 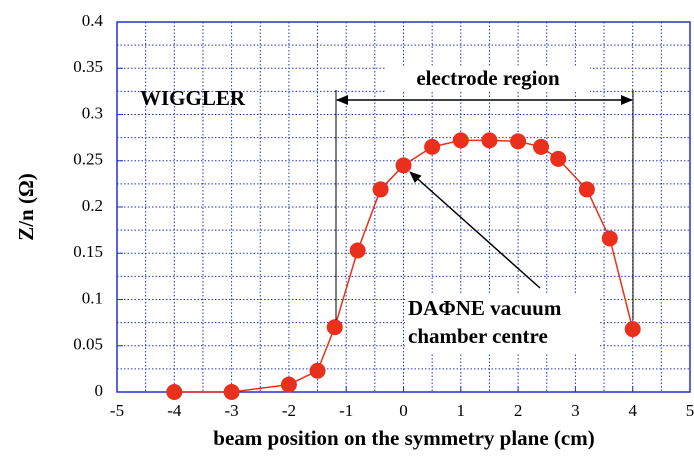 What do you see at coordinates (475, 230) in the screenshot?
I see `centre-arrow` at bounding box center [475, 230].